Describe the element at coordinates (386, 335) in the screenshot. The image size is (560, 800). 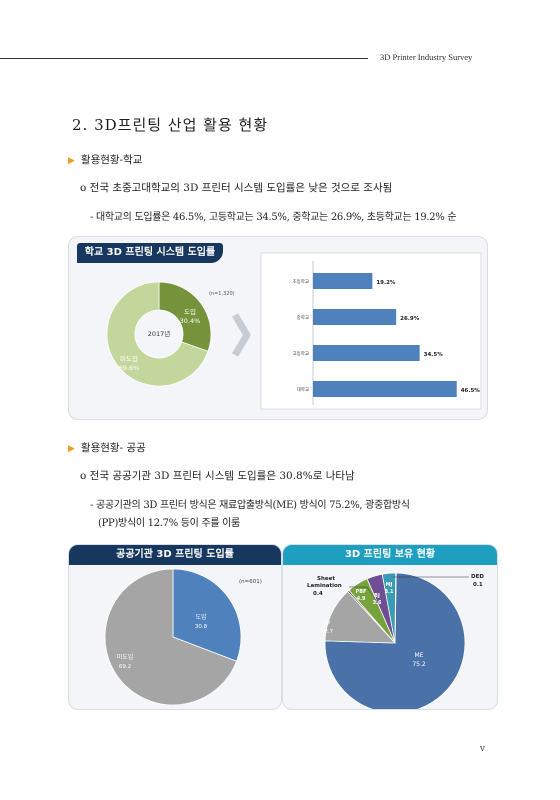
I see `school-bar-chart: 초등학교 19.2% 중학교 26.9% 고등학교 34.5% 대학교 46.5%` at that location.